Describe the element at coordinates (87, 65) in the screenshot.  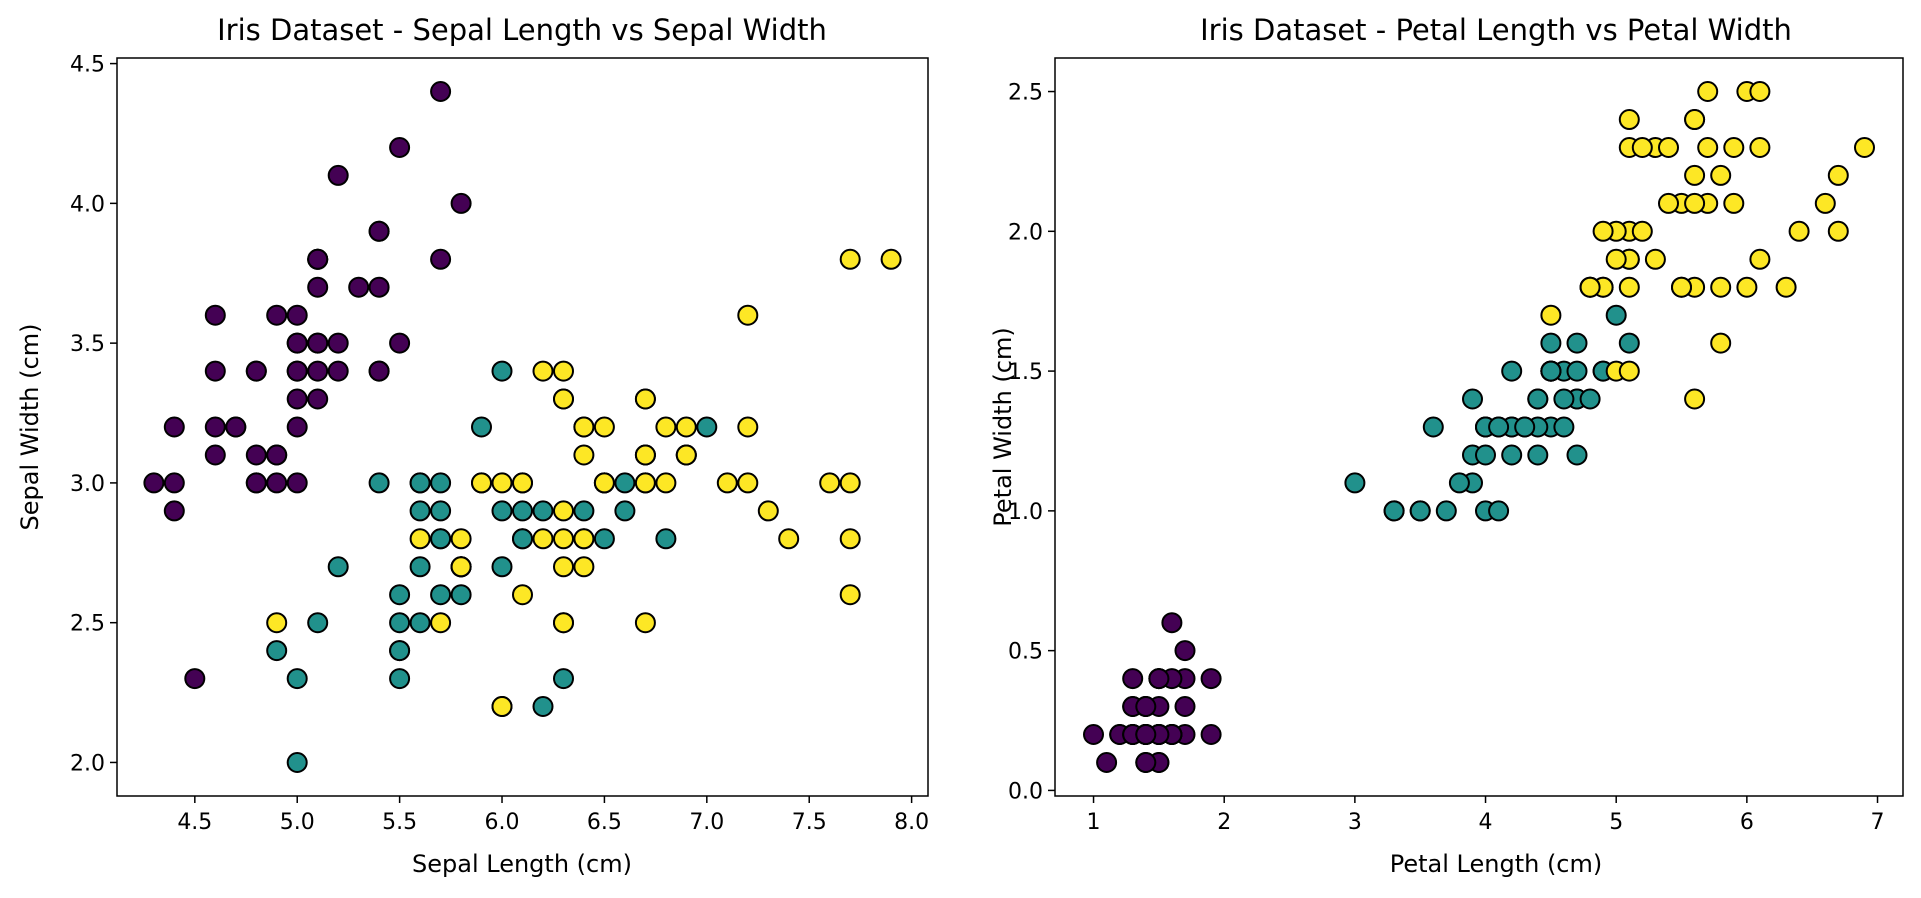
I see `y-tick-label: 4.5` at that location.